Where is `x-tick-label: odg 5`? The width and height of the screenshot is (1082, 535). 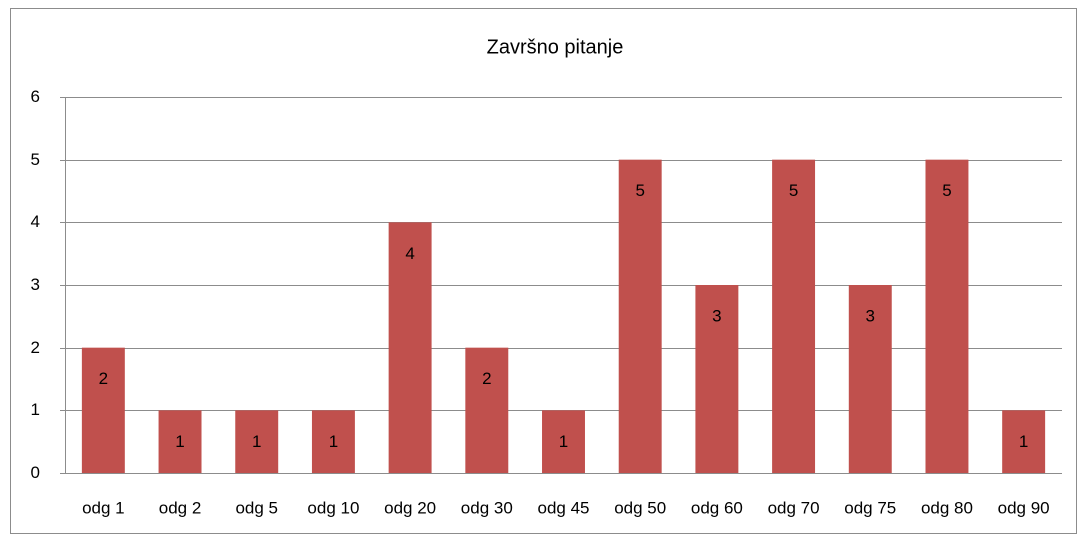 x-tick-label: odg 5 is located at coordinates (256, 507).